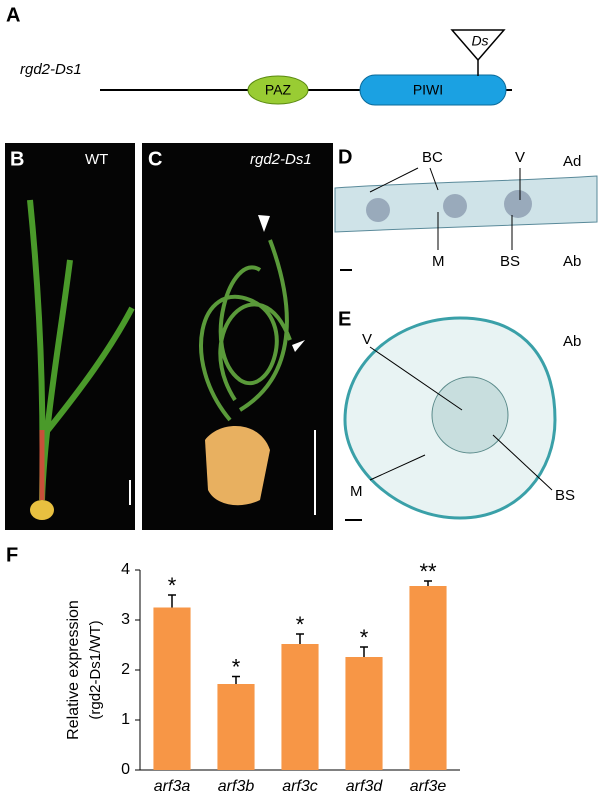 This screenshot has height=800, width=603. Describe the element at coordinates (12, 555) in the screenshot. I see `panel-label: F` at that location.